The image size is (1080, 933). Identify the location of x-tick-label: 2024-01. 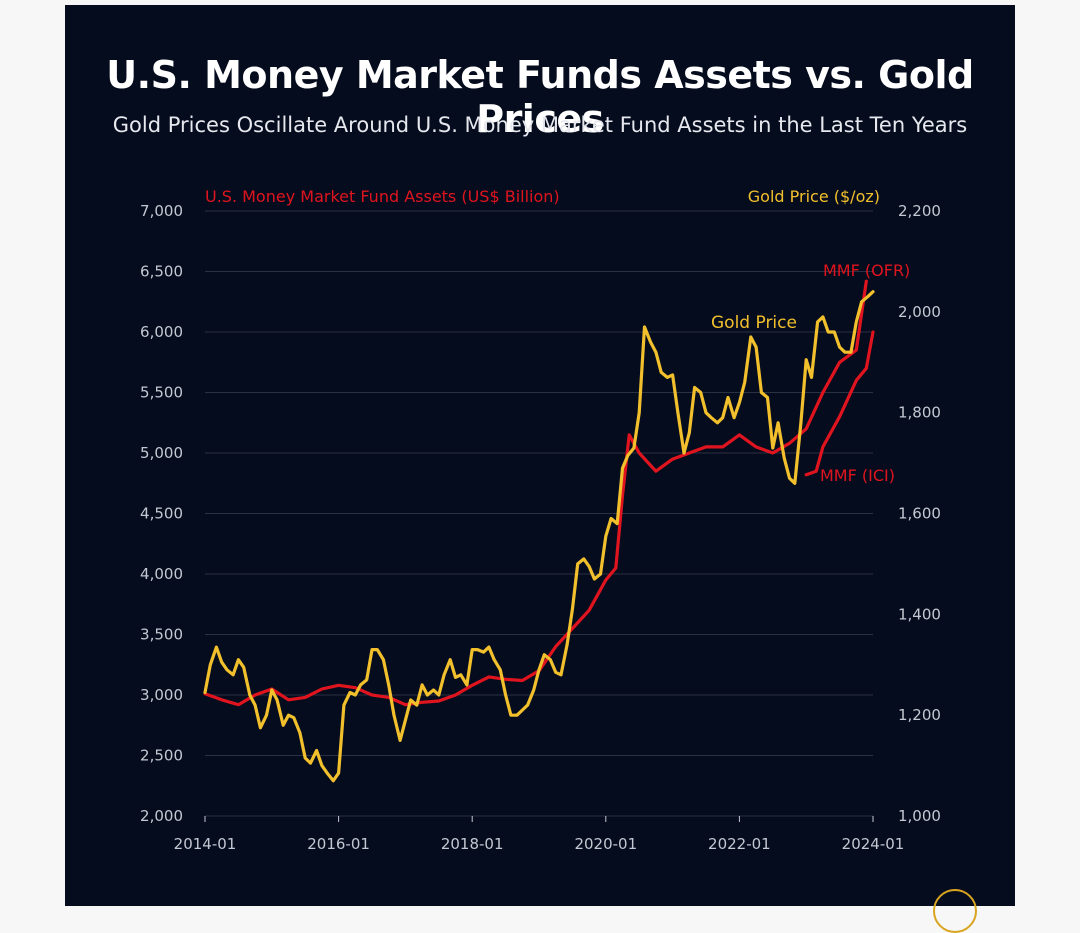
(873, 844).